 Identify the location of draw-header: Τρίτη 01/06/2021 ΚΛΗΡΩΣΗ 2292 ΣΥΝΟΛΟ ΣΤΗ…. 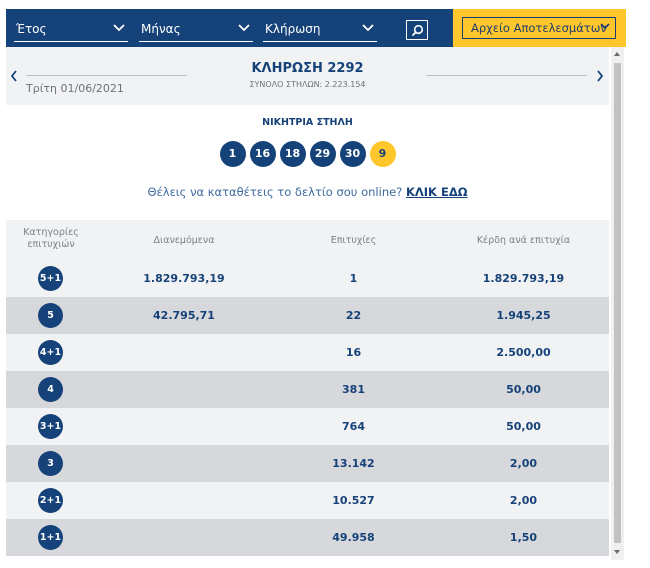
(307, 76).